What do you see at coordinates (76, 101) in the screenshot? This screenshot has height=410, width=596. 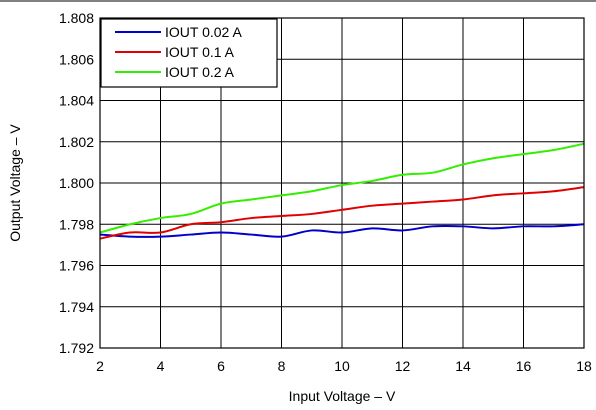 I see `y-tick-label: 1.804` at bounding box center [76, 101].